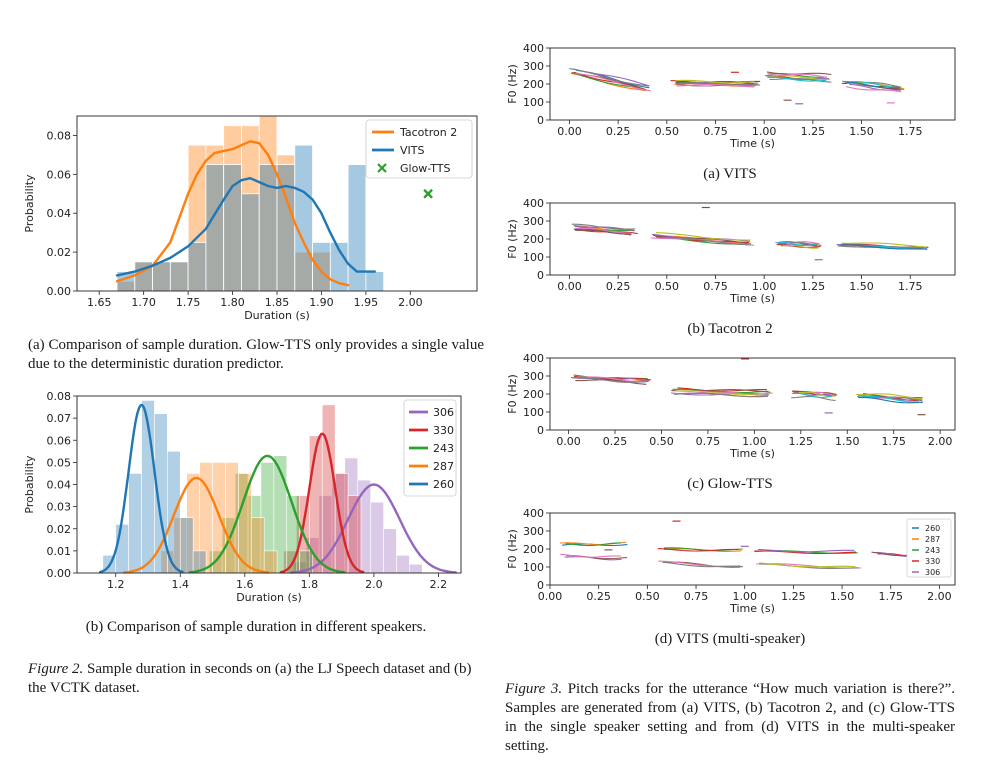 The height and width of the screenshot is (771, 987). What do you see at coordinates (366, 302) in the screenshot?
I see `x-tick-label: 1.95` at bounding box center [366, 302].